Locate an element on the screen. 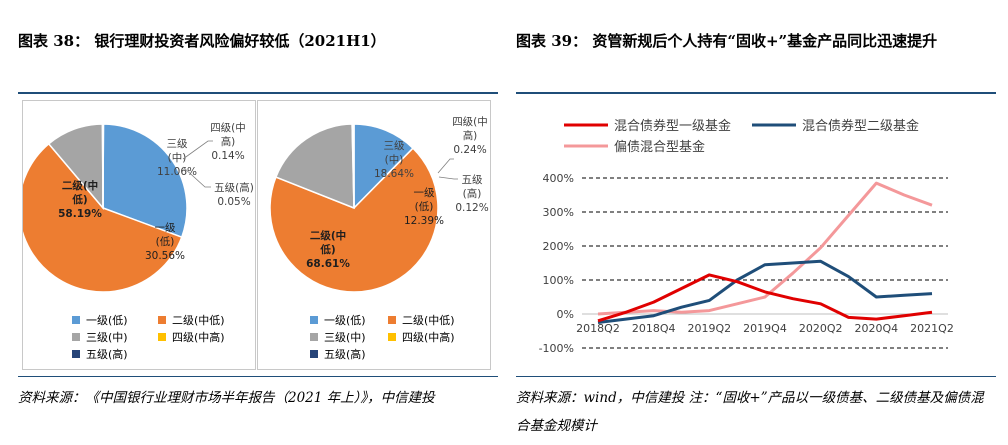 The width and height of the screenshot is (1008, 445). right-figure-title: 图表 39： 资管新规后个人持有“固收+”基金产品同比迅速提升 is located at coordinates (727, 41).